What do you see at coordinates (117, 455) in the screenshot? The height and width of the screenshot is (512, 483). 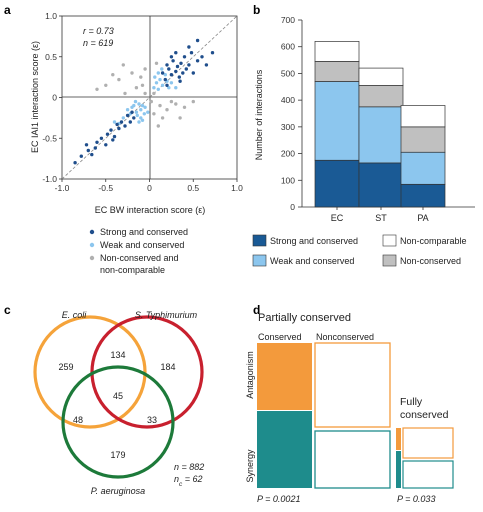 I see `venn-pa-only: 179` at bounding box center [117, 455].